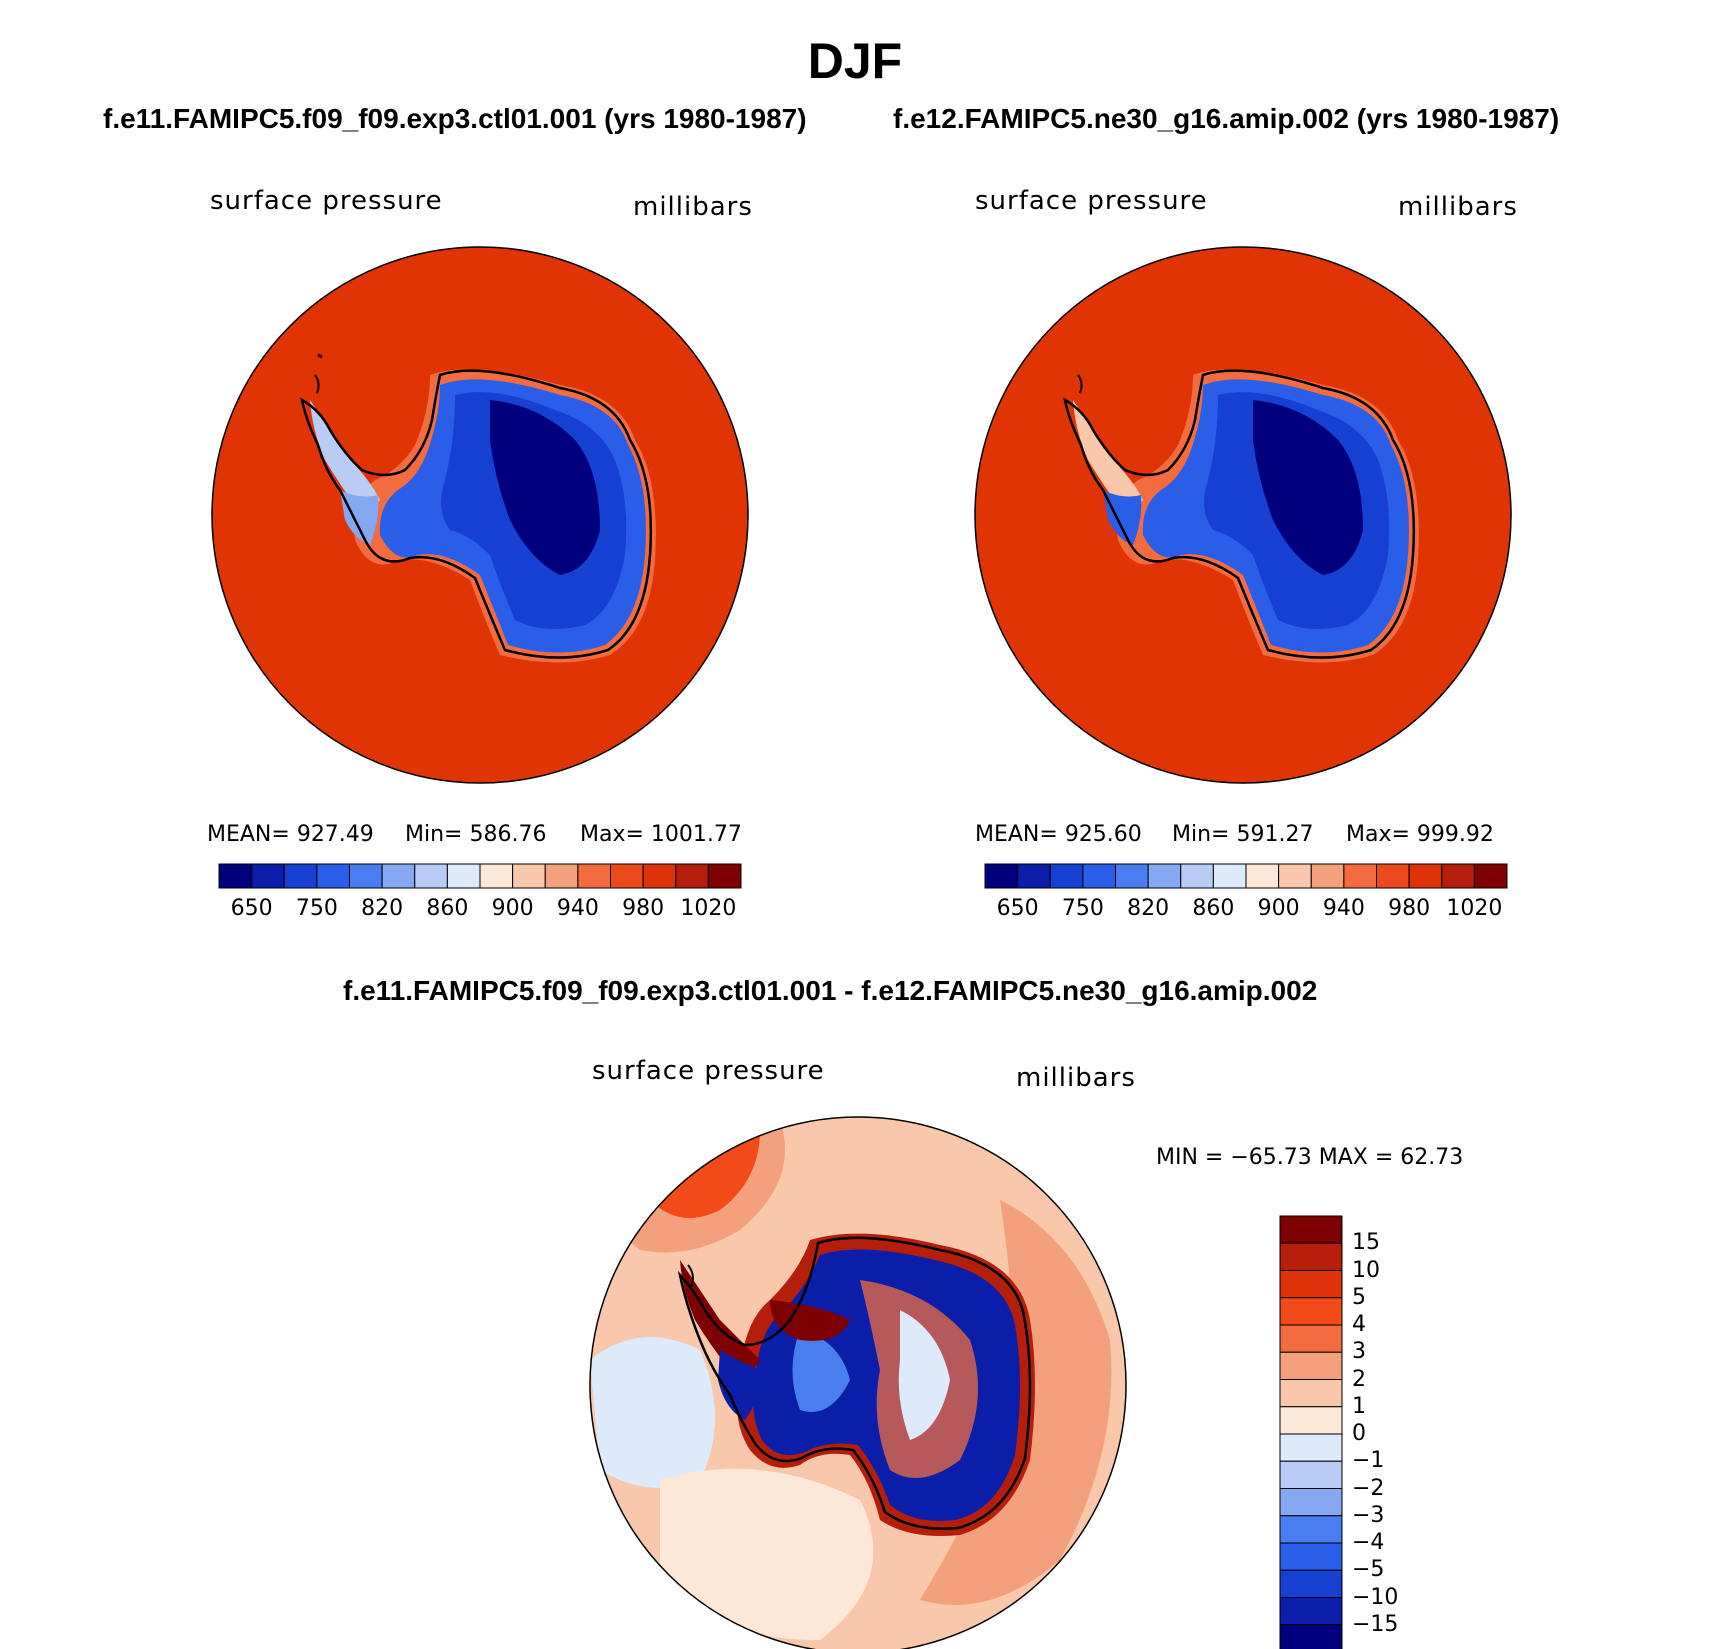 This screenshot has width=1710, height=1649. I want to click on map-border-left, so click(480, 515).